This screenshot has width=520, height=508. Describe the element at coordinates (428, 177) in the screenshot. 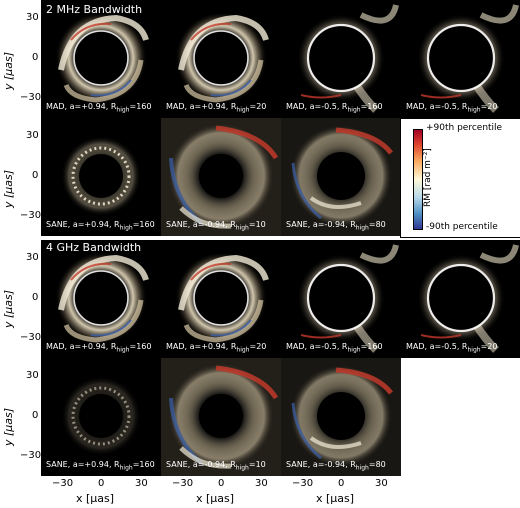

I see `colorbar-axis-label: RM [rad m⁻²]` at that location.